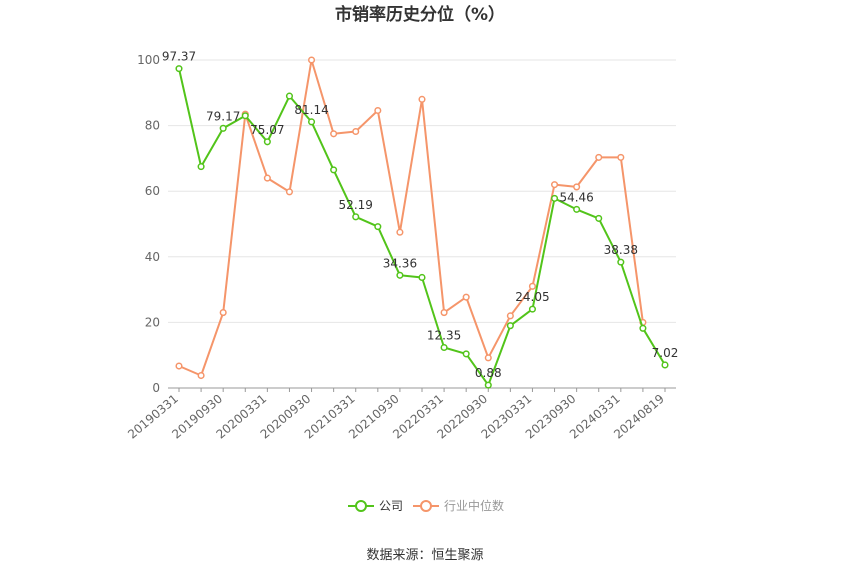 The height and width of the screenshot is (575, 850). What do you see at coordinates (400, 263) in the screenshot?
I see `data-label: 34.36` at bounding box center [400, 263].